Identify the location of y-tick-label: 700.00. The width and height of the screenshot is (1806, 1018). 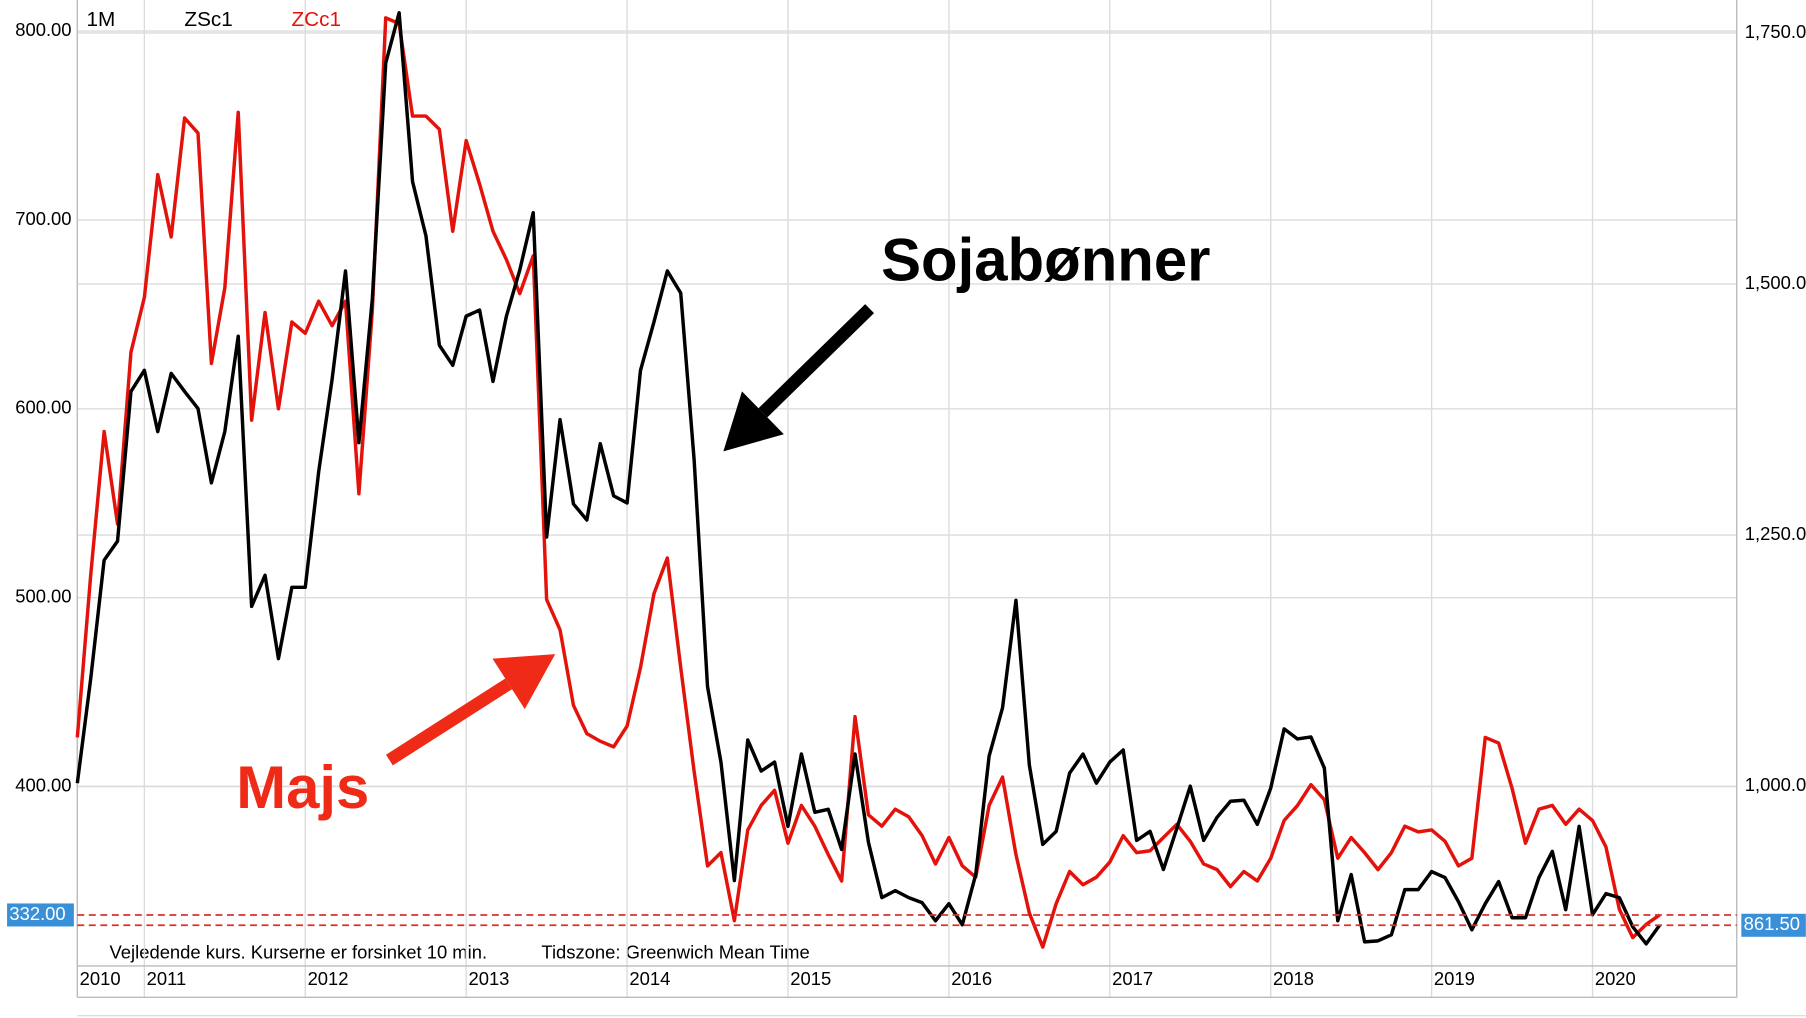
(43, 218).